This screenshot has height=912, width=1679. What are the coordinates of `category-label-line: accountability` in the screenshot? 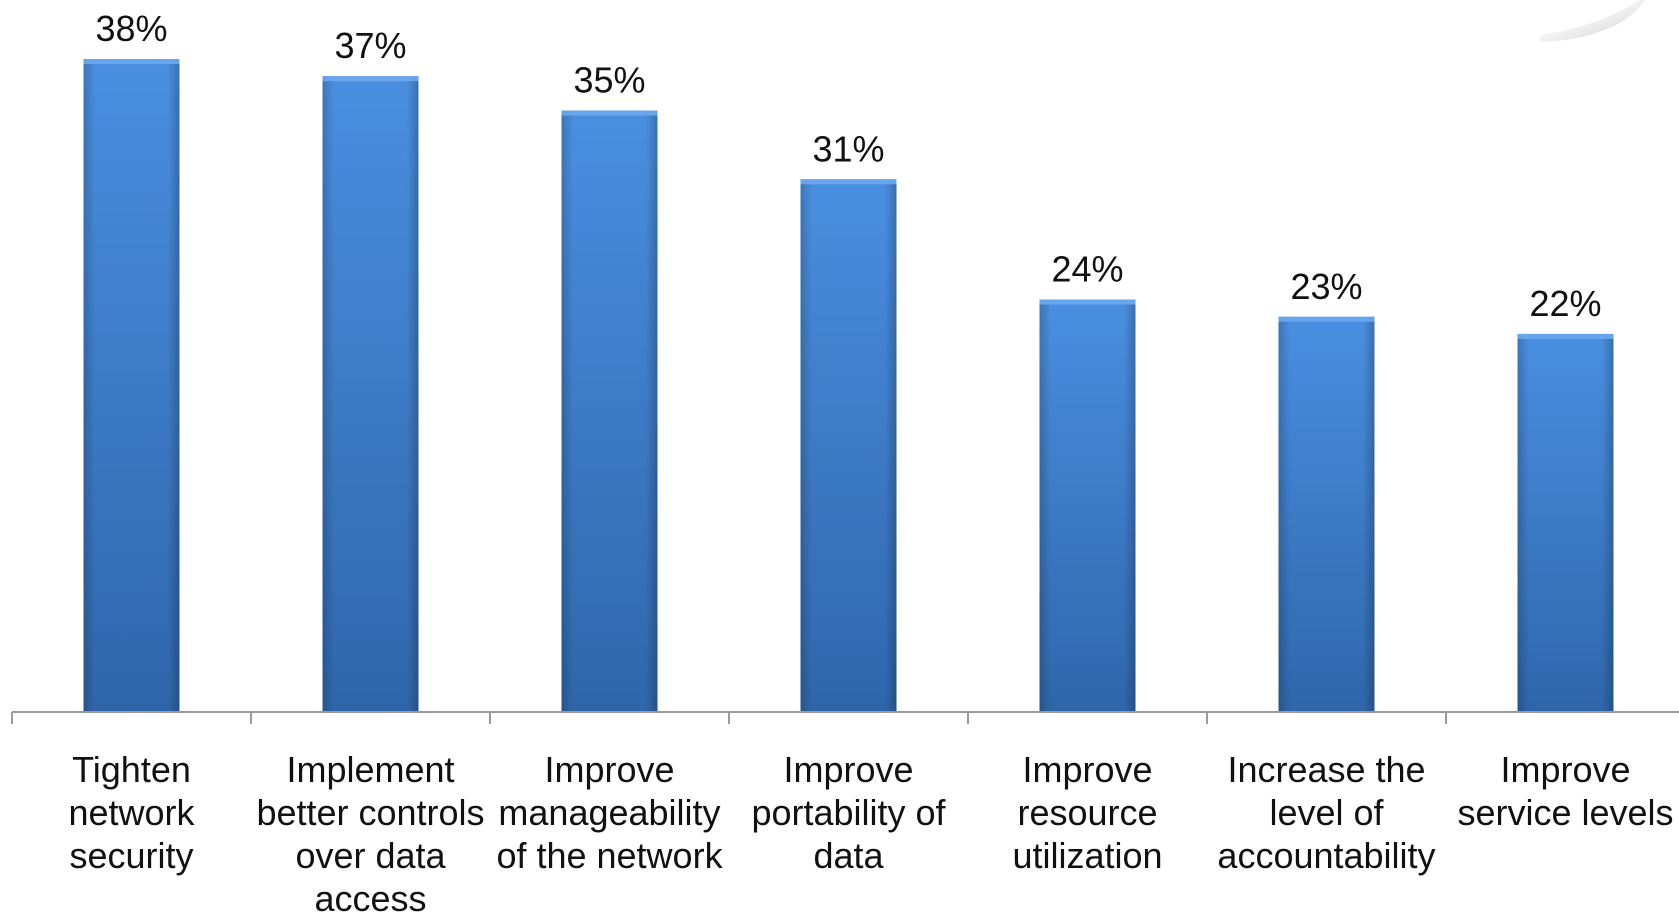 It's located at (1326, 855).